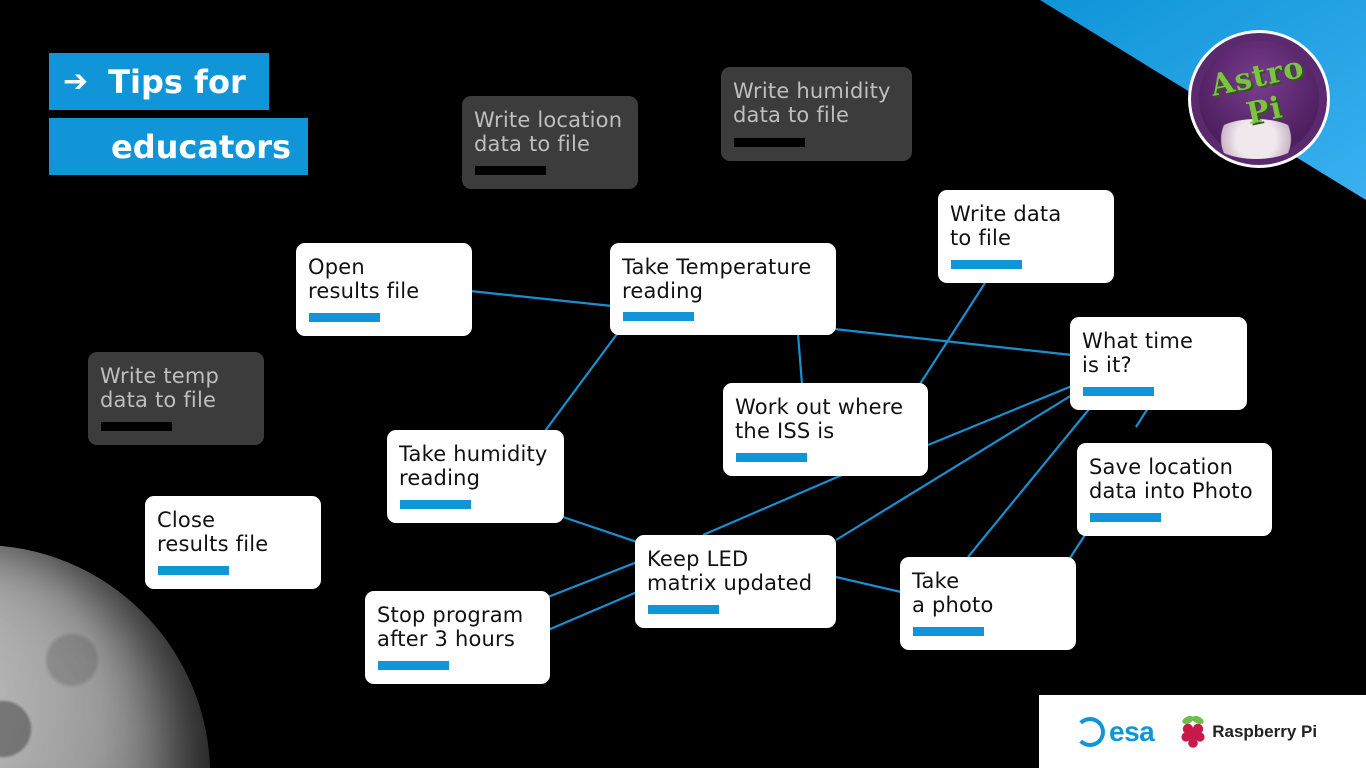  What do you see at coordinates (160, 388) in the screenshot?
I see `card-label: Write temp data to file` at bounding box center [160, 388].